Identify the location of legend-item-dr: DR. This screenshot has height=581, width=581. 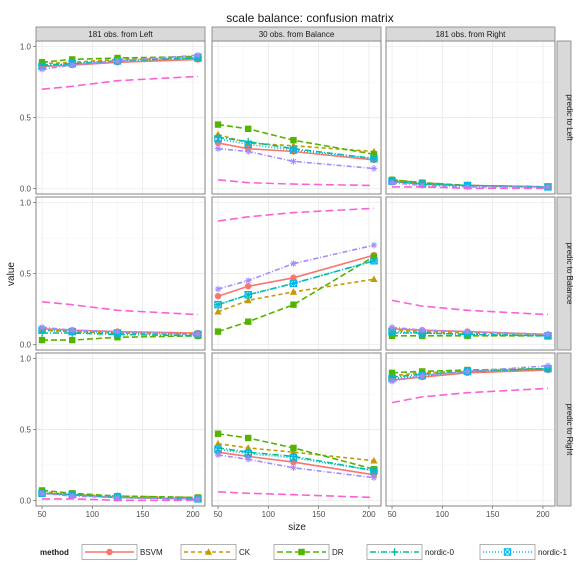
(308, 552).